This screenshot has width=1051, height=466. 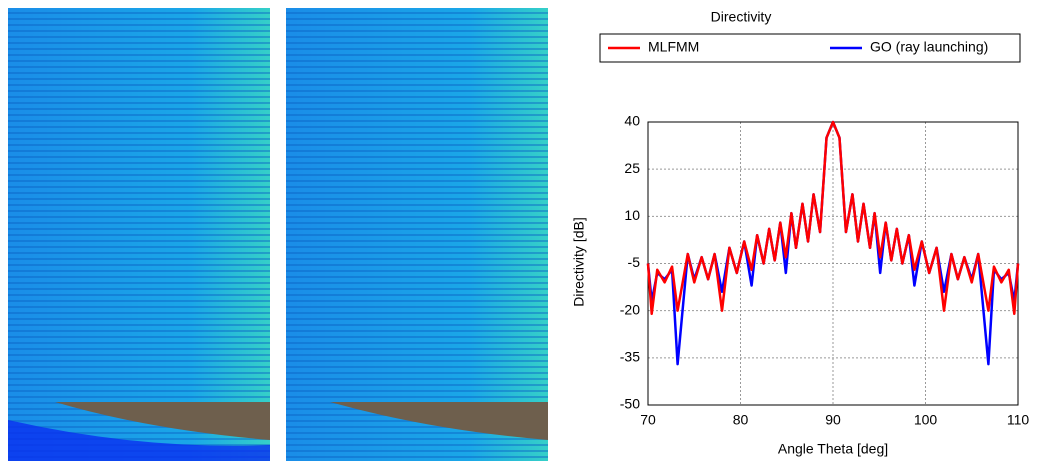 I want to click on y-tick-label: 25, so click(x=632, y=168).